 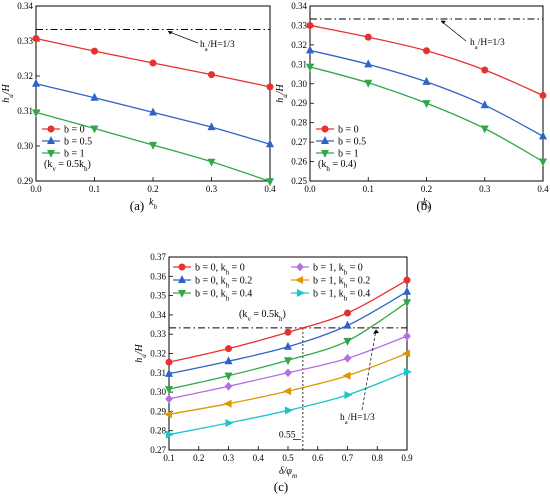 I want to click on y-tick-label: 0.35, so click(x=158, y=296).